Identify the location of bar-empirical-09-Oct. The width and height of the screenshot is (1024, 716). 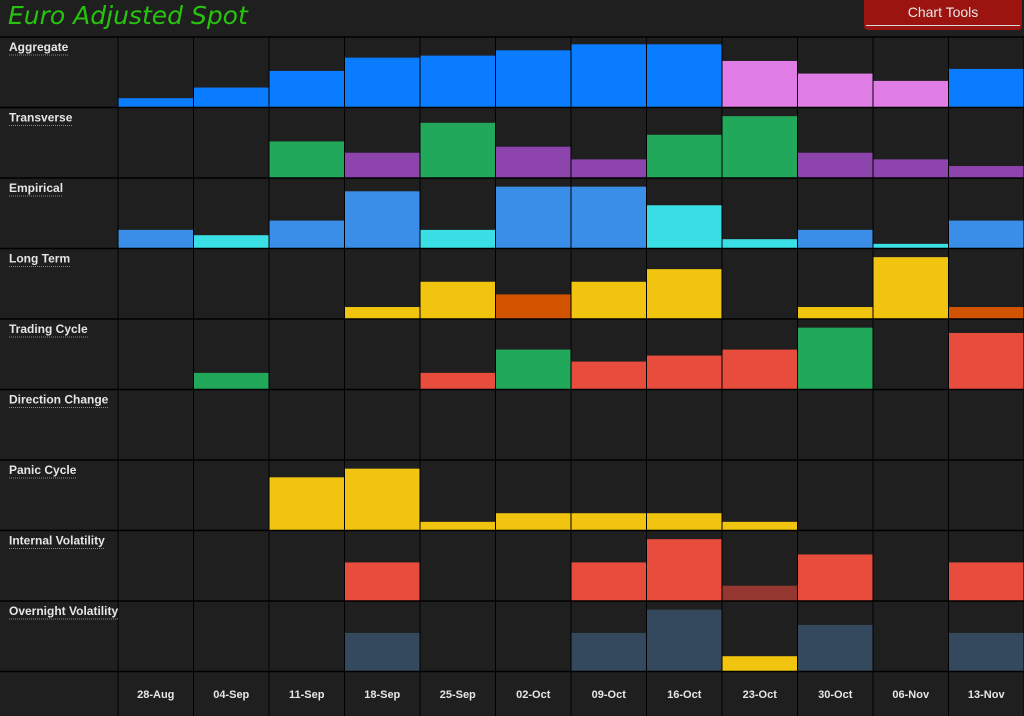
(609, 217).